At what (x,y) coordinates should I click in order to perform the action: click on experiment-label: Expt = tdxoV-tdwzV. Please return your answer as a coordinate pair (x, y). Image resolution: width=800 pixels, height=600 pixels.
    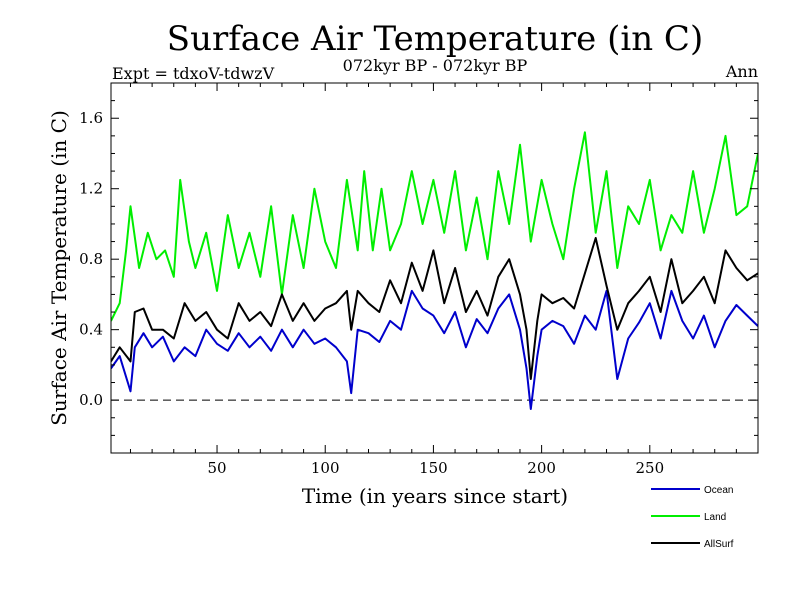
    Looking at the image, I should click on (193, 73).